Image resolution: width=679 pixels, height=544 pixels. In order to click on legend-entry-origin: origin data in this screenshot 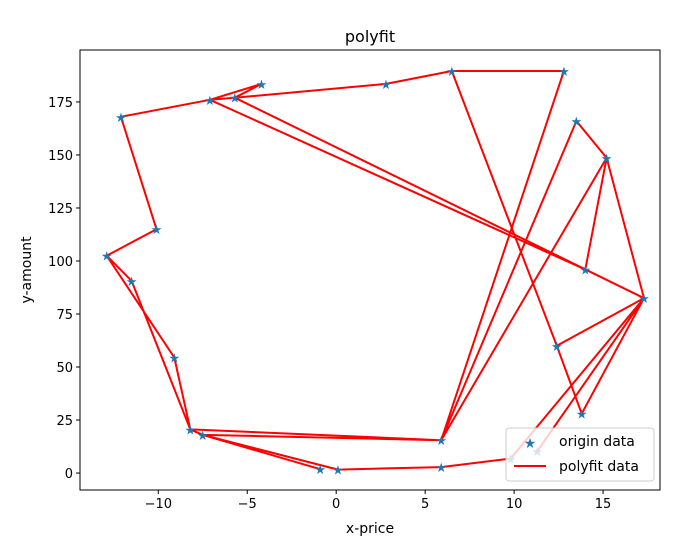, I will do `click(597, 442)`.